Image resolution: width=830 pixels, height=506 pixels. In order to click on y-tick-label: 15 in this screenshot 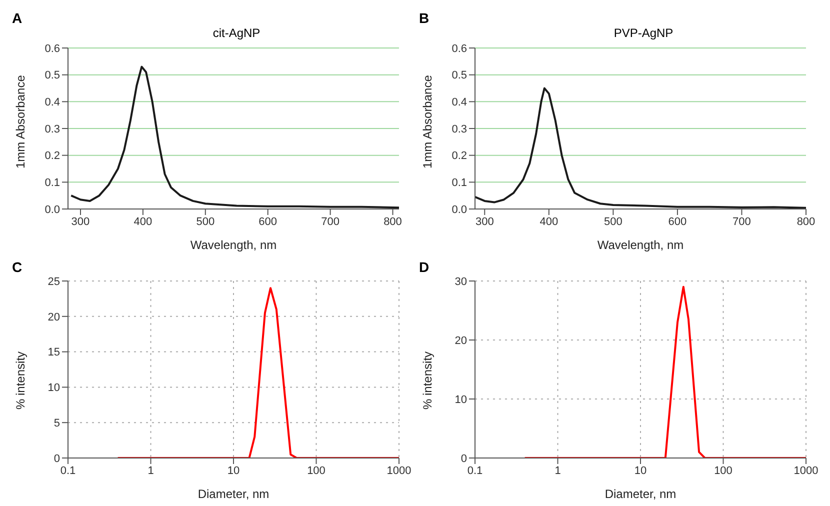, I will do `click(54, 352)`.